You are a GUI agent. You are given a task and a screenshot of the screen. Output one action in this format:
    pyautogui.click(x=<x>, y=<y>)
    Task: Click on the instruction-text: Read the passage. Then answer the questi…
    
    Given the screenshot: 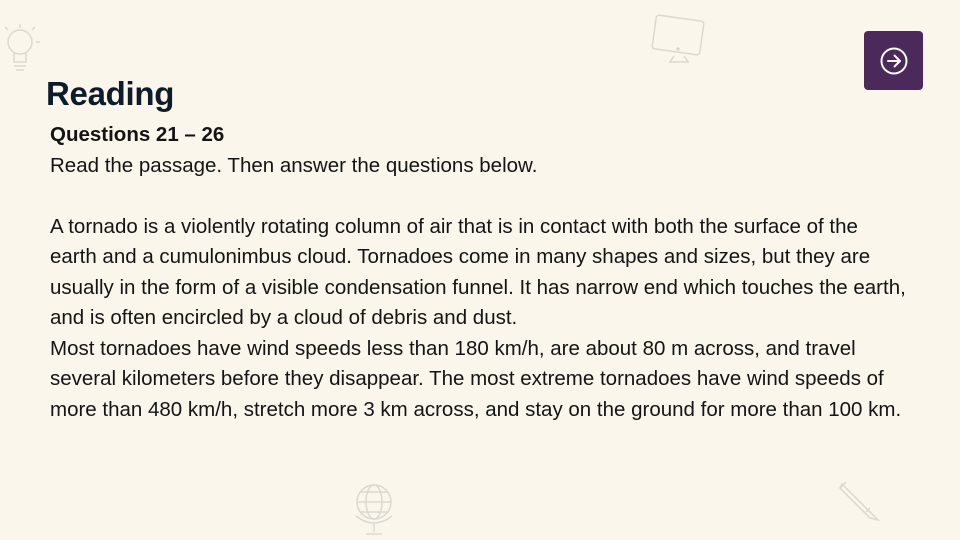 What is the action you would take?
    pyautogui.click(x=294, y=165)
    